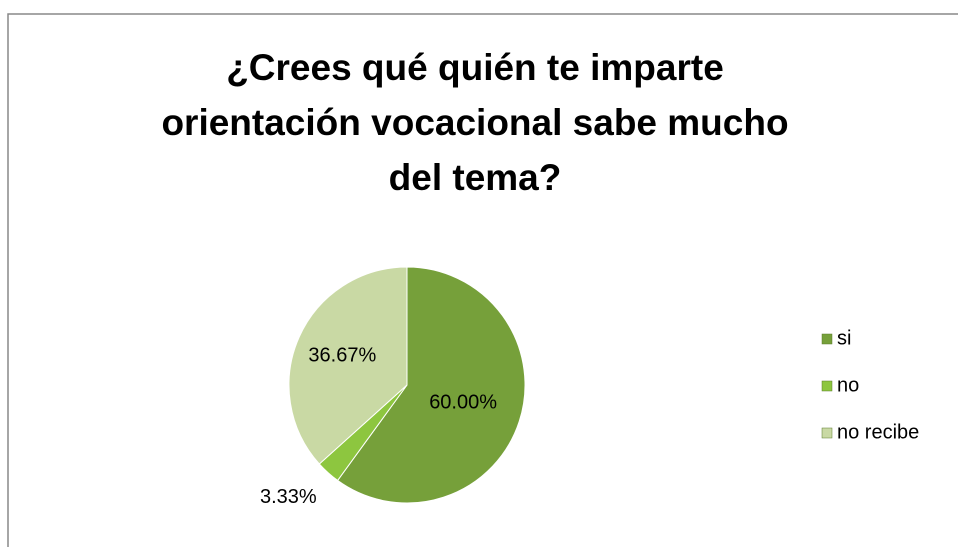 This screenshot has width=958, height=547. I want to click on data-label: 3.33%, so click(288, 497).